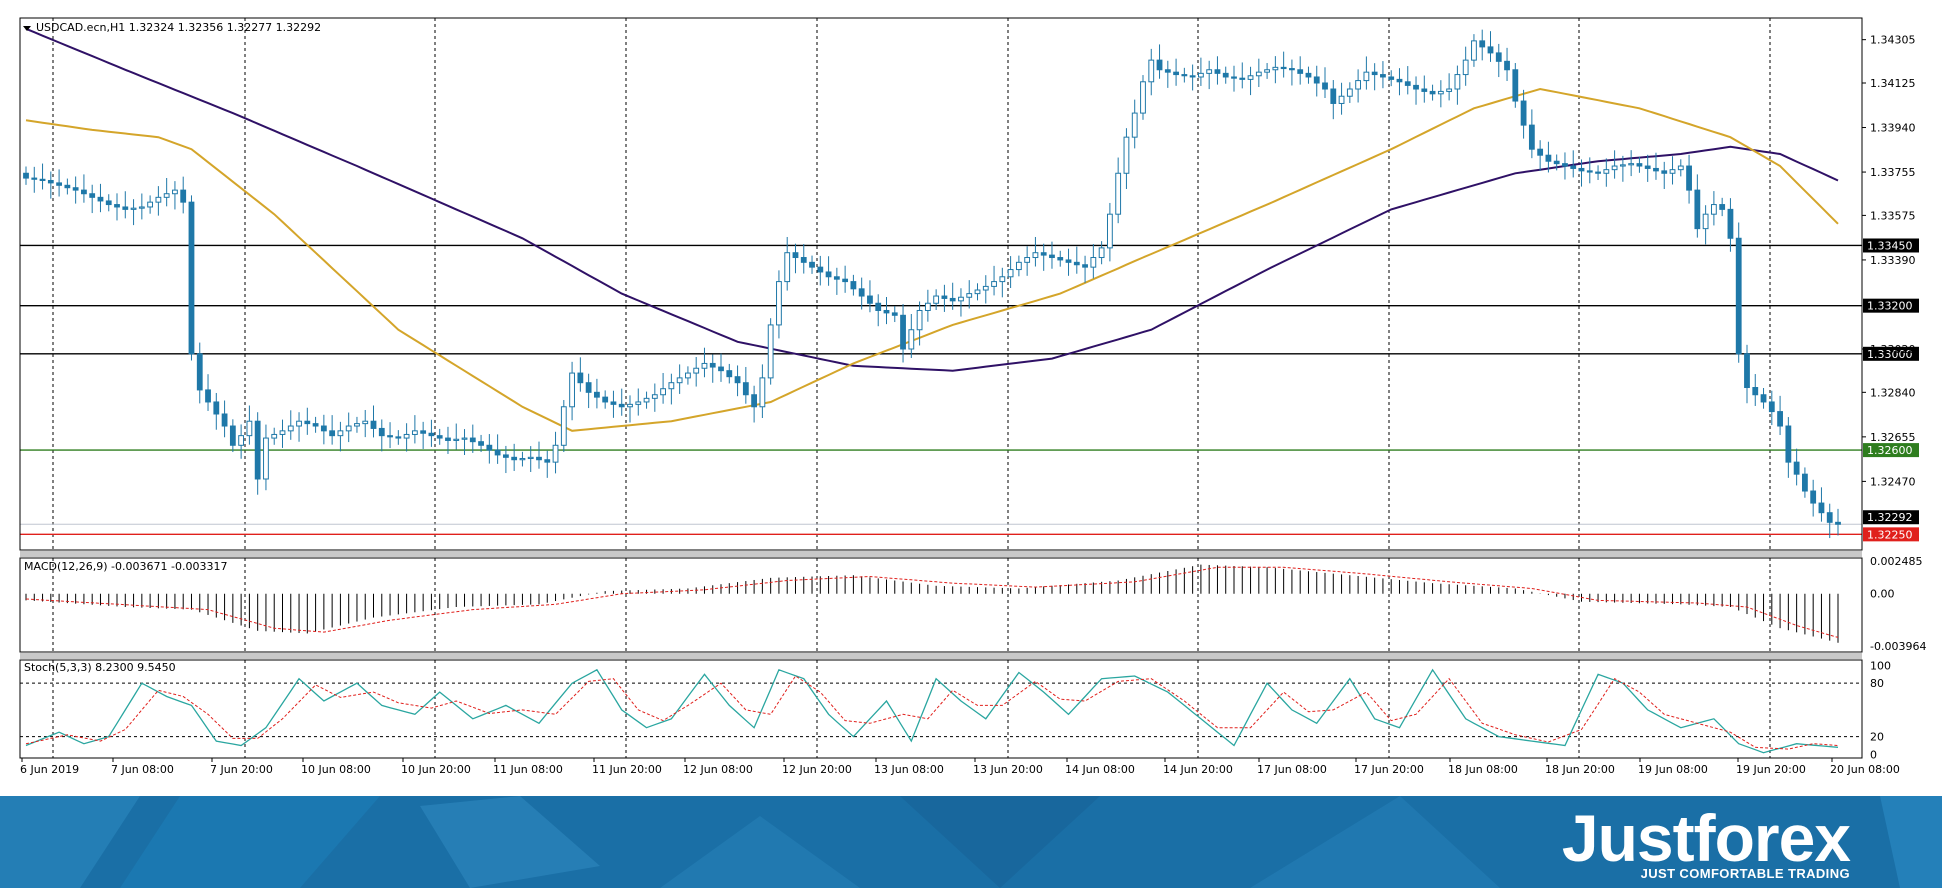 This screenshot has width=1942, height=888. I want to click on level-label: 1.33200, so click(1890, 306).